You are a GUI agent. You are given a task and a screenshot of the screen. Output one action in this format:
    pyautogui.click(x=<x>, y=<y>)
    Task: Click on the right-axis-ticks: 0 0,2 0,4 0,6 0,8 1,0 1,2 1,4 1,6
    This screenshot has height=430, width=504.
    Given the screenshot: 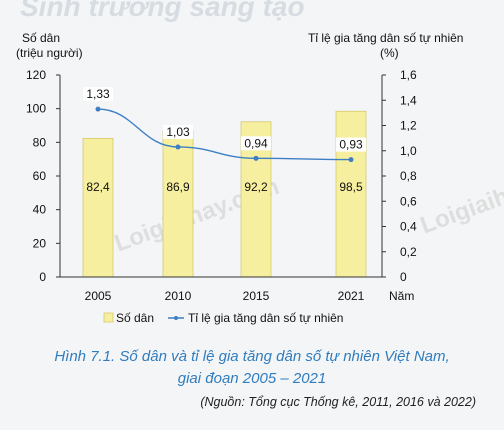 What is the action you would take?
    pyautogui.click(x=399, y=176)
    